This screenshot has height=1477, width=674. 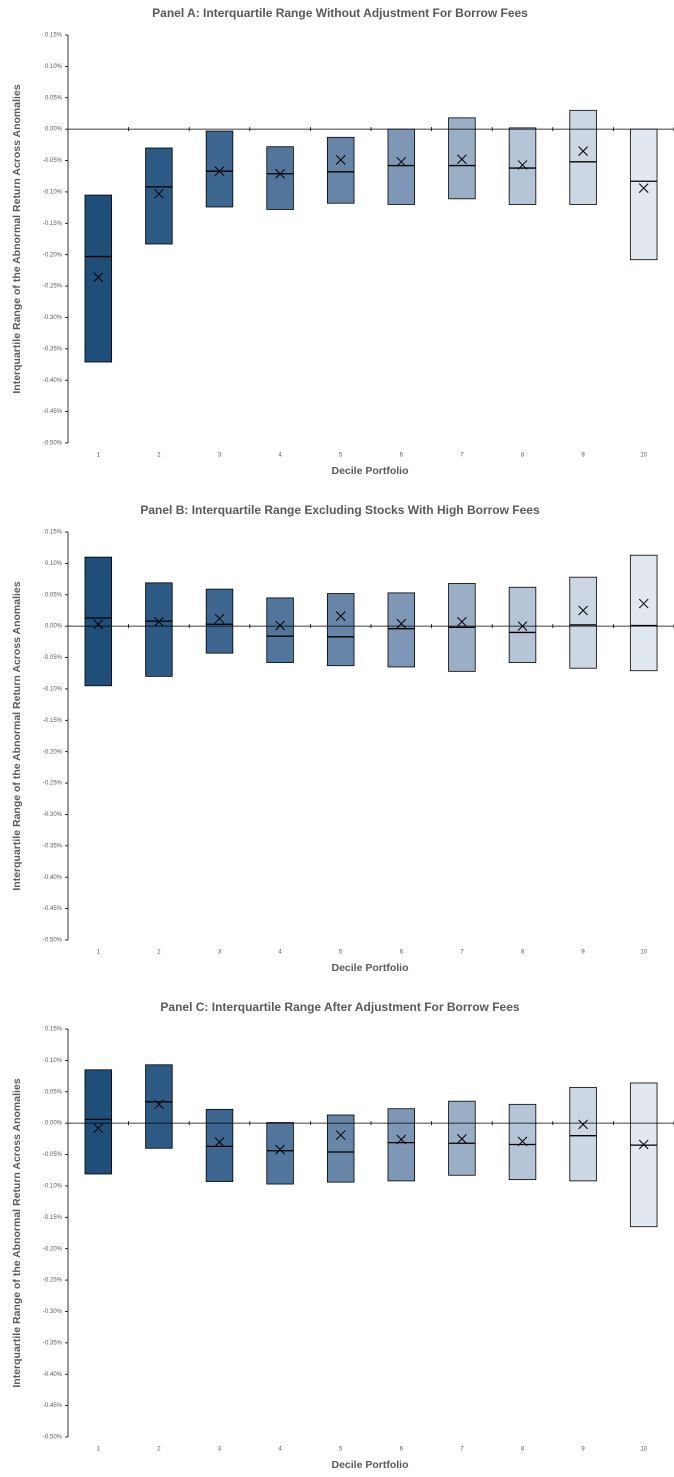 I want to click on x-tick-label: 3, so click(x=220, y=456).